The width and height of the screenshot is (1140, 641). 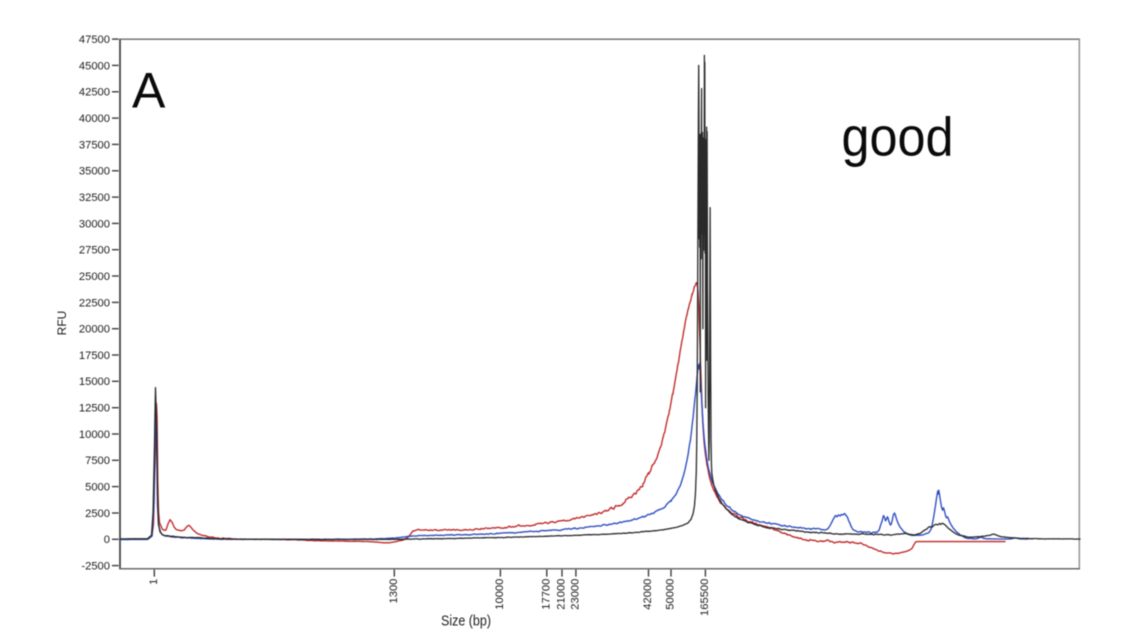 I want to click on svg-text: 37500, so click(x=94, y=145).